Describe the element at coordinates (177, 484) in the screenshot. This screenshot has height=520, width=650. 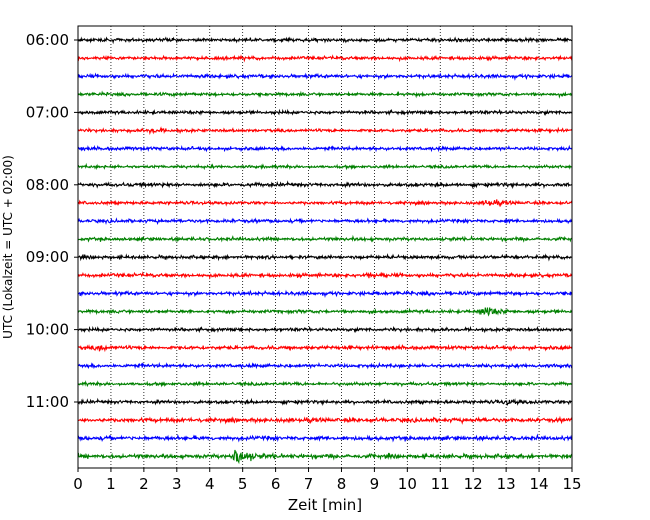
I see `x-tick-label: 3` at that location.